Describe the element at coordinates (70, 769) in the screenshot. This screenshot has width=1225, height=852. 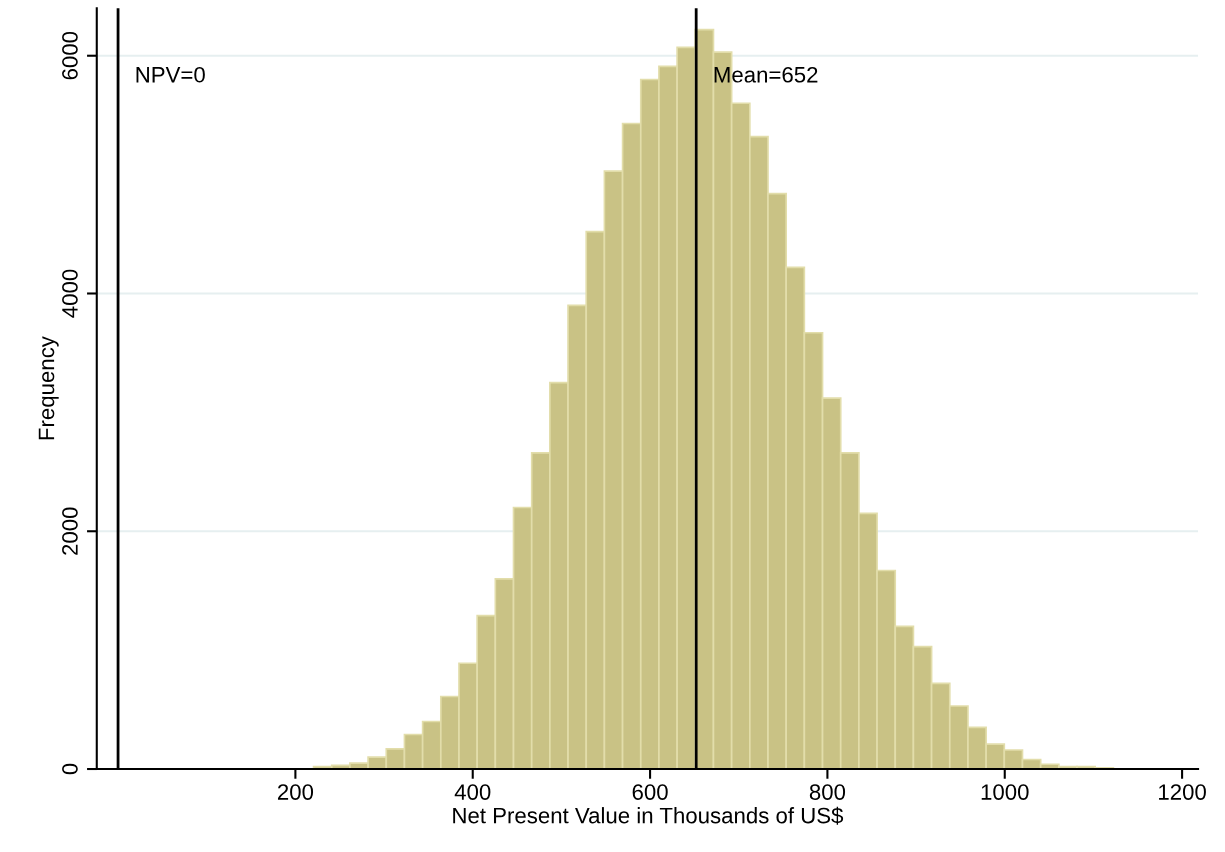
I see `y-tick-label: 0` at that location.